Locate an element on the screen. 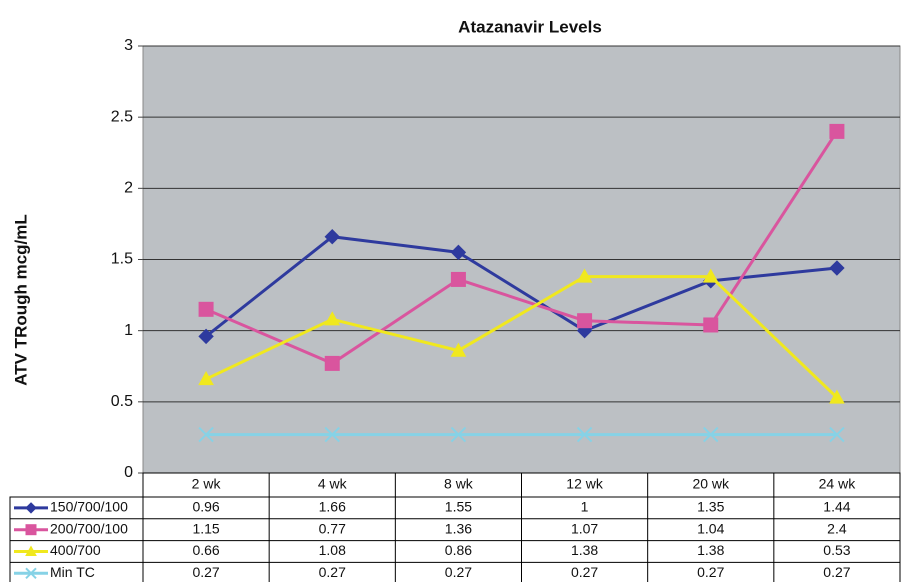 This screenshot has height=582, width=901. legend-label: 200/700/100 is located at coordinates (89, 528).